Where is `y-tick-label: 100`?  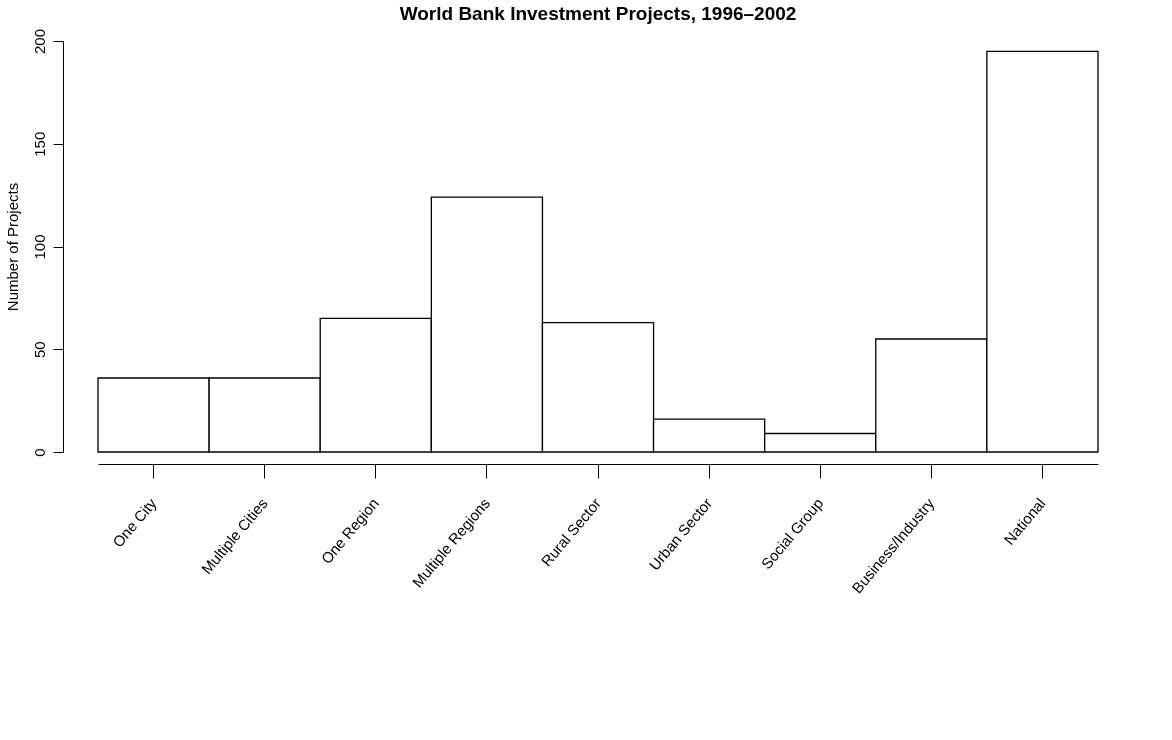
y-tick-label: 100 is located at coordinates (39, 247).